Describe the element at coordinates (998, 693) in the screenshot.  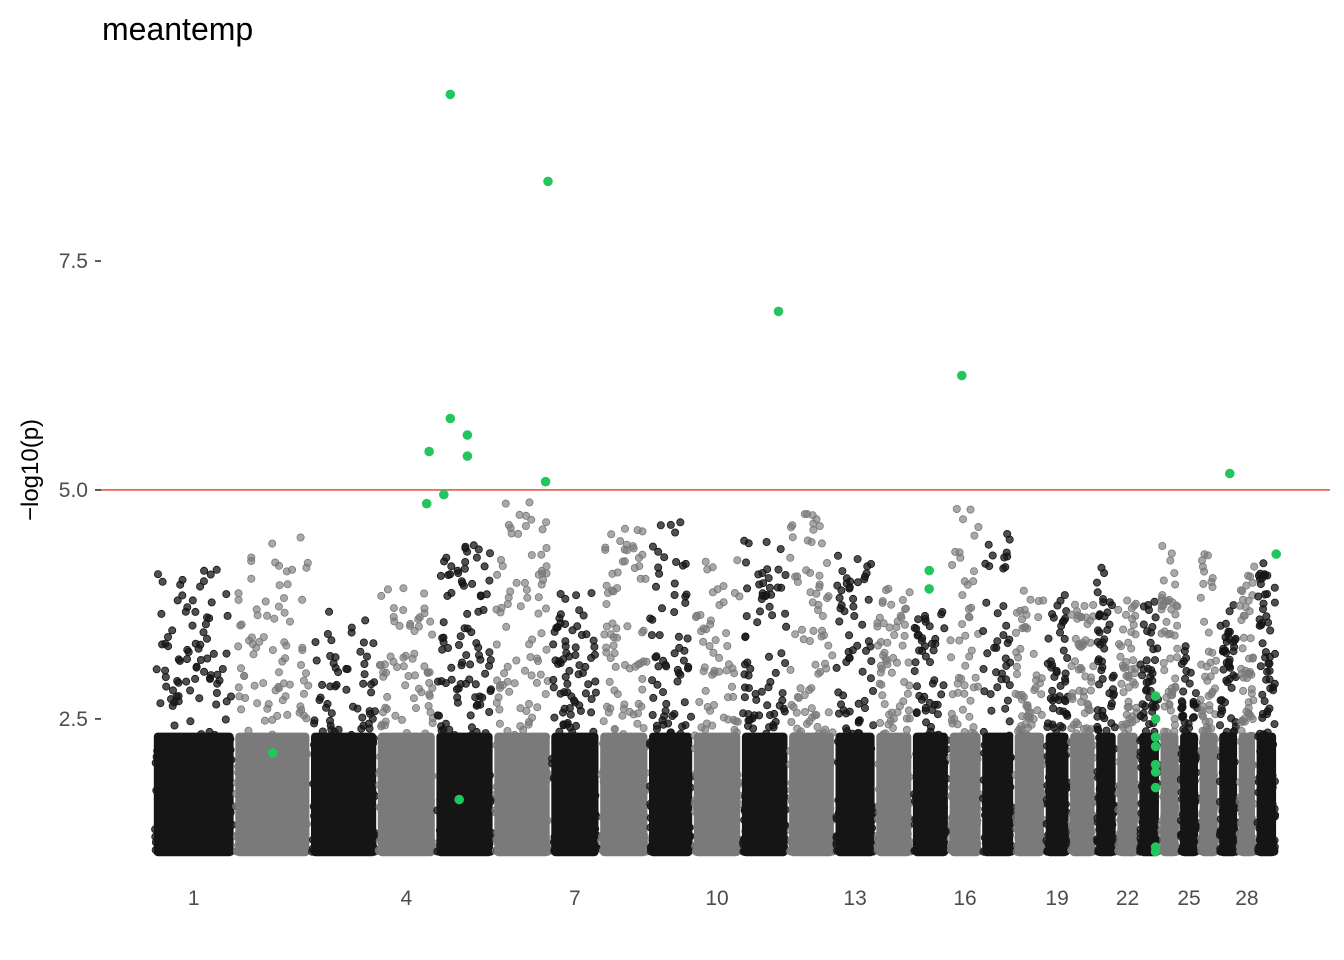
I see `chromosome-17-points` at that location.